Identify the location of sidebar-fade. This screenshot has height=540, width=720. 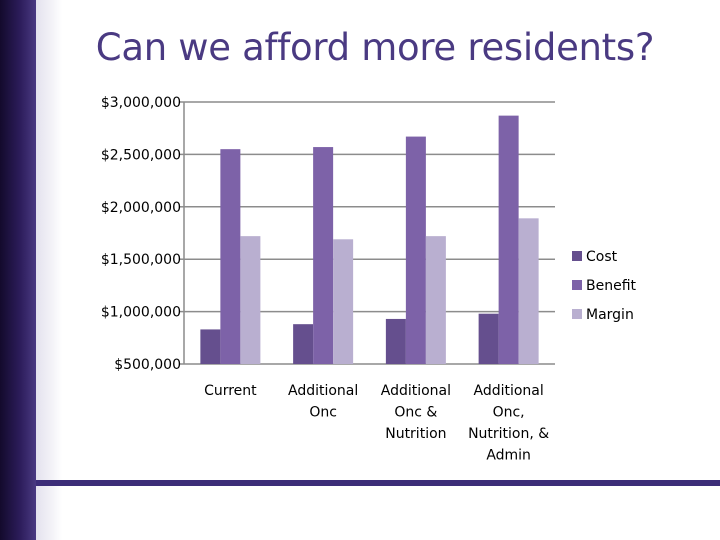
(49, 270).